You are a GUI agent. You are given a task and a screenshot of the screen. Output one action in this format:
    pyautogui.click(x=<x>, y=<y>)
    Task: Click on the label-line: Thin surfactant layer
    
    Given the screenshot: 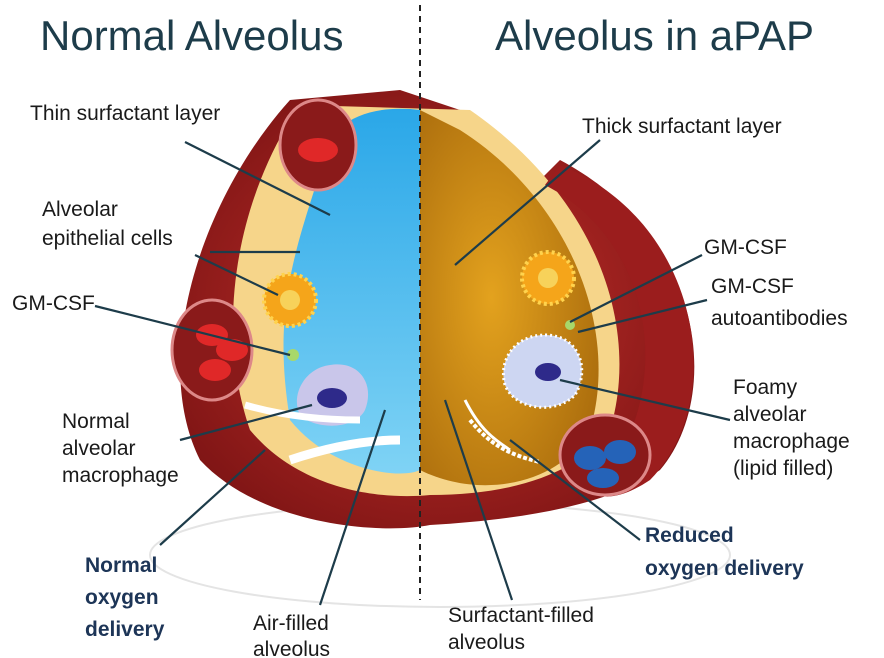 What is the action you would take?
    pyautogui.click(x=125, y=113)
    